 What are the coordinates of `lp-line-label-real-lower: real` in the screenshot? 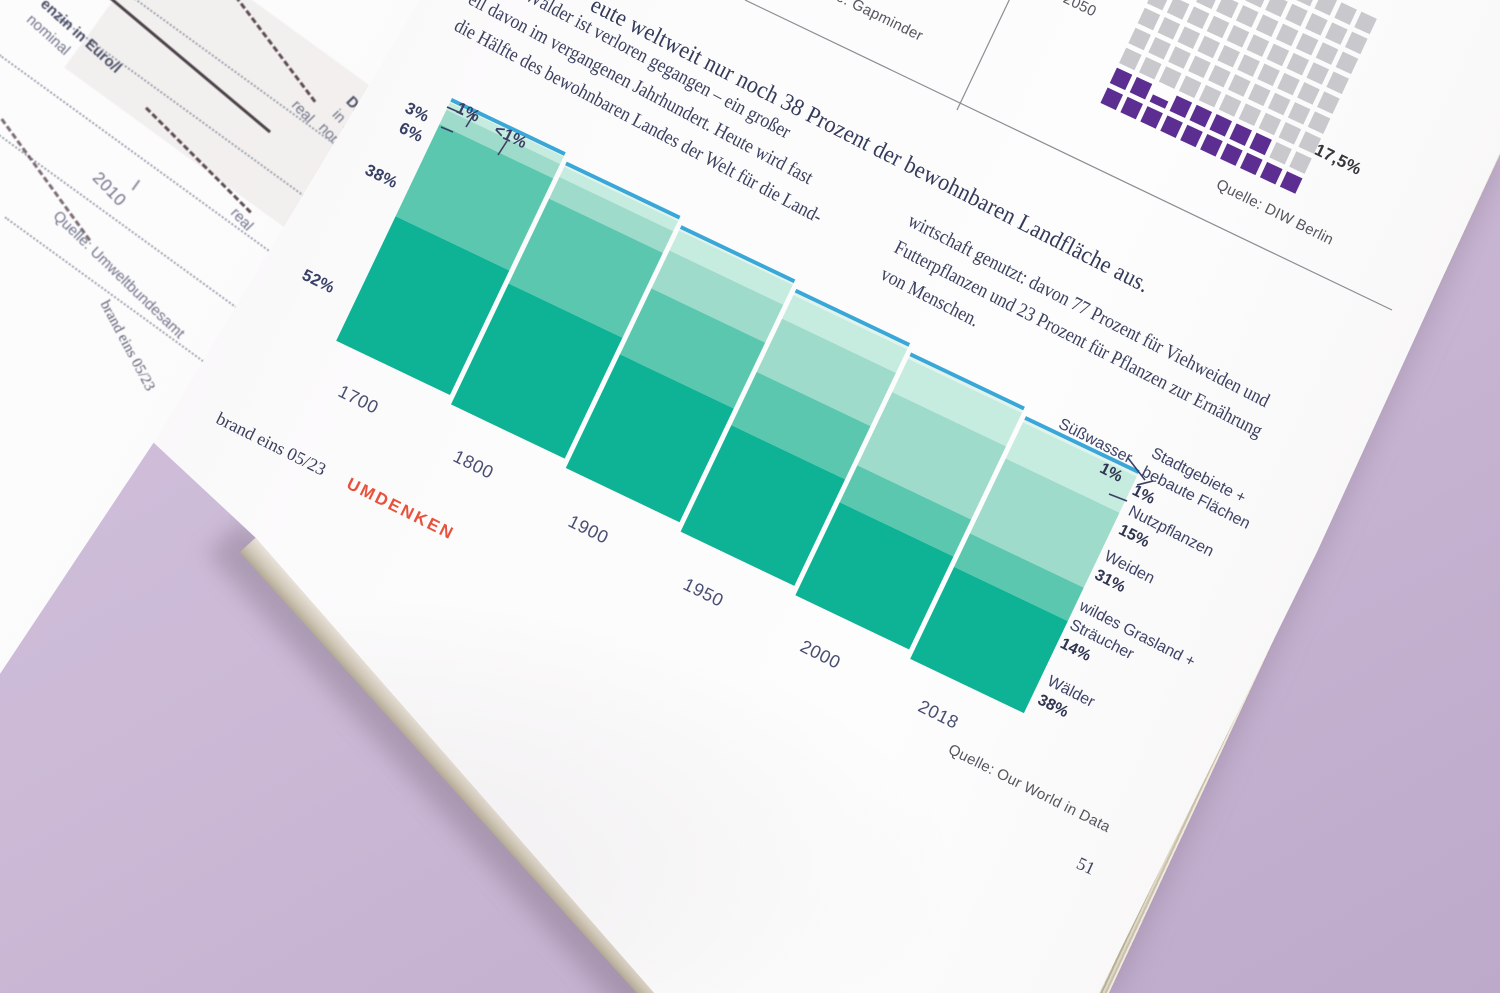 It's located at (241, 219).